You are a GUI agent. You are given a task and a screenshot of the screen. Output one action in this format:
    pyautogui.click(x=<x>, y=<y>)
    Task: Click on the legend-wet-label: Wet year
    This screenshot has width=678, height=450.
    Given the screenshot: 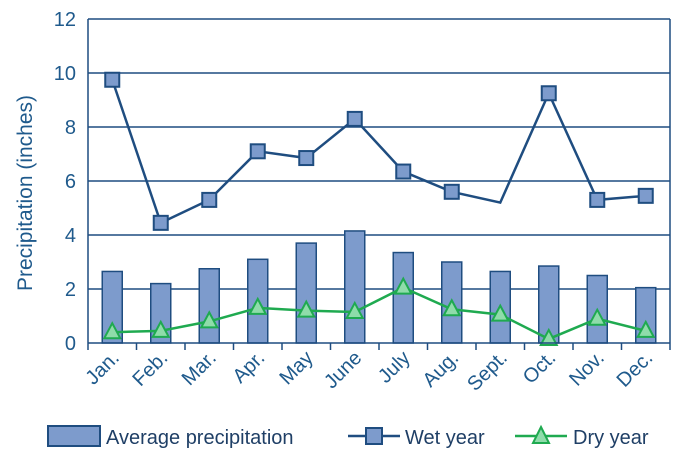 What is the action you would take?
    pyautogui.click(x=445, y=438)
    